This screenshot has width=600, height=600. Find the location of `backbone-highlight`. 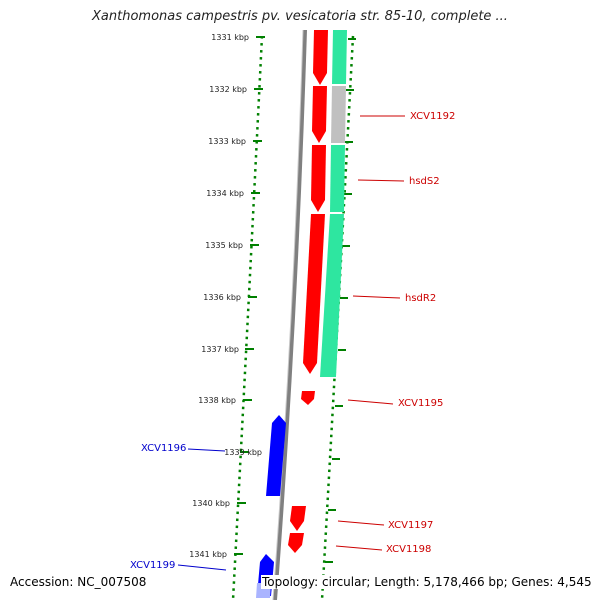

backbone-highlight is located at coordinates (288, 314).